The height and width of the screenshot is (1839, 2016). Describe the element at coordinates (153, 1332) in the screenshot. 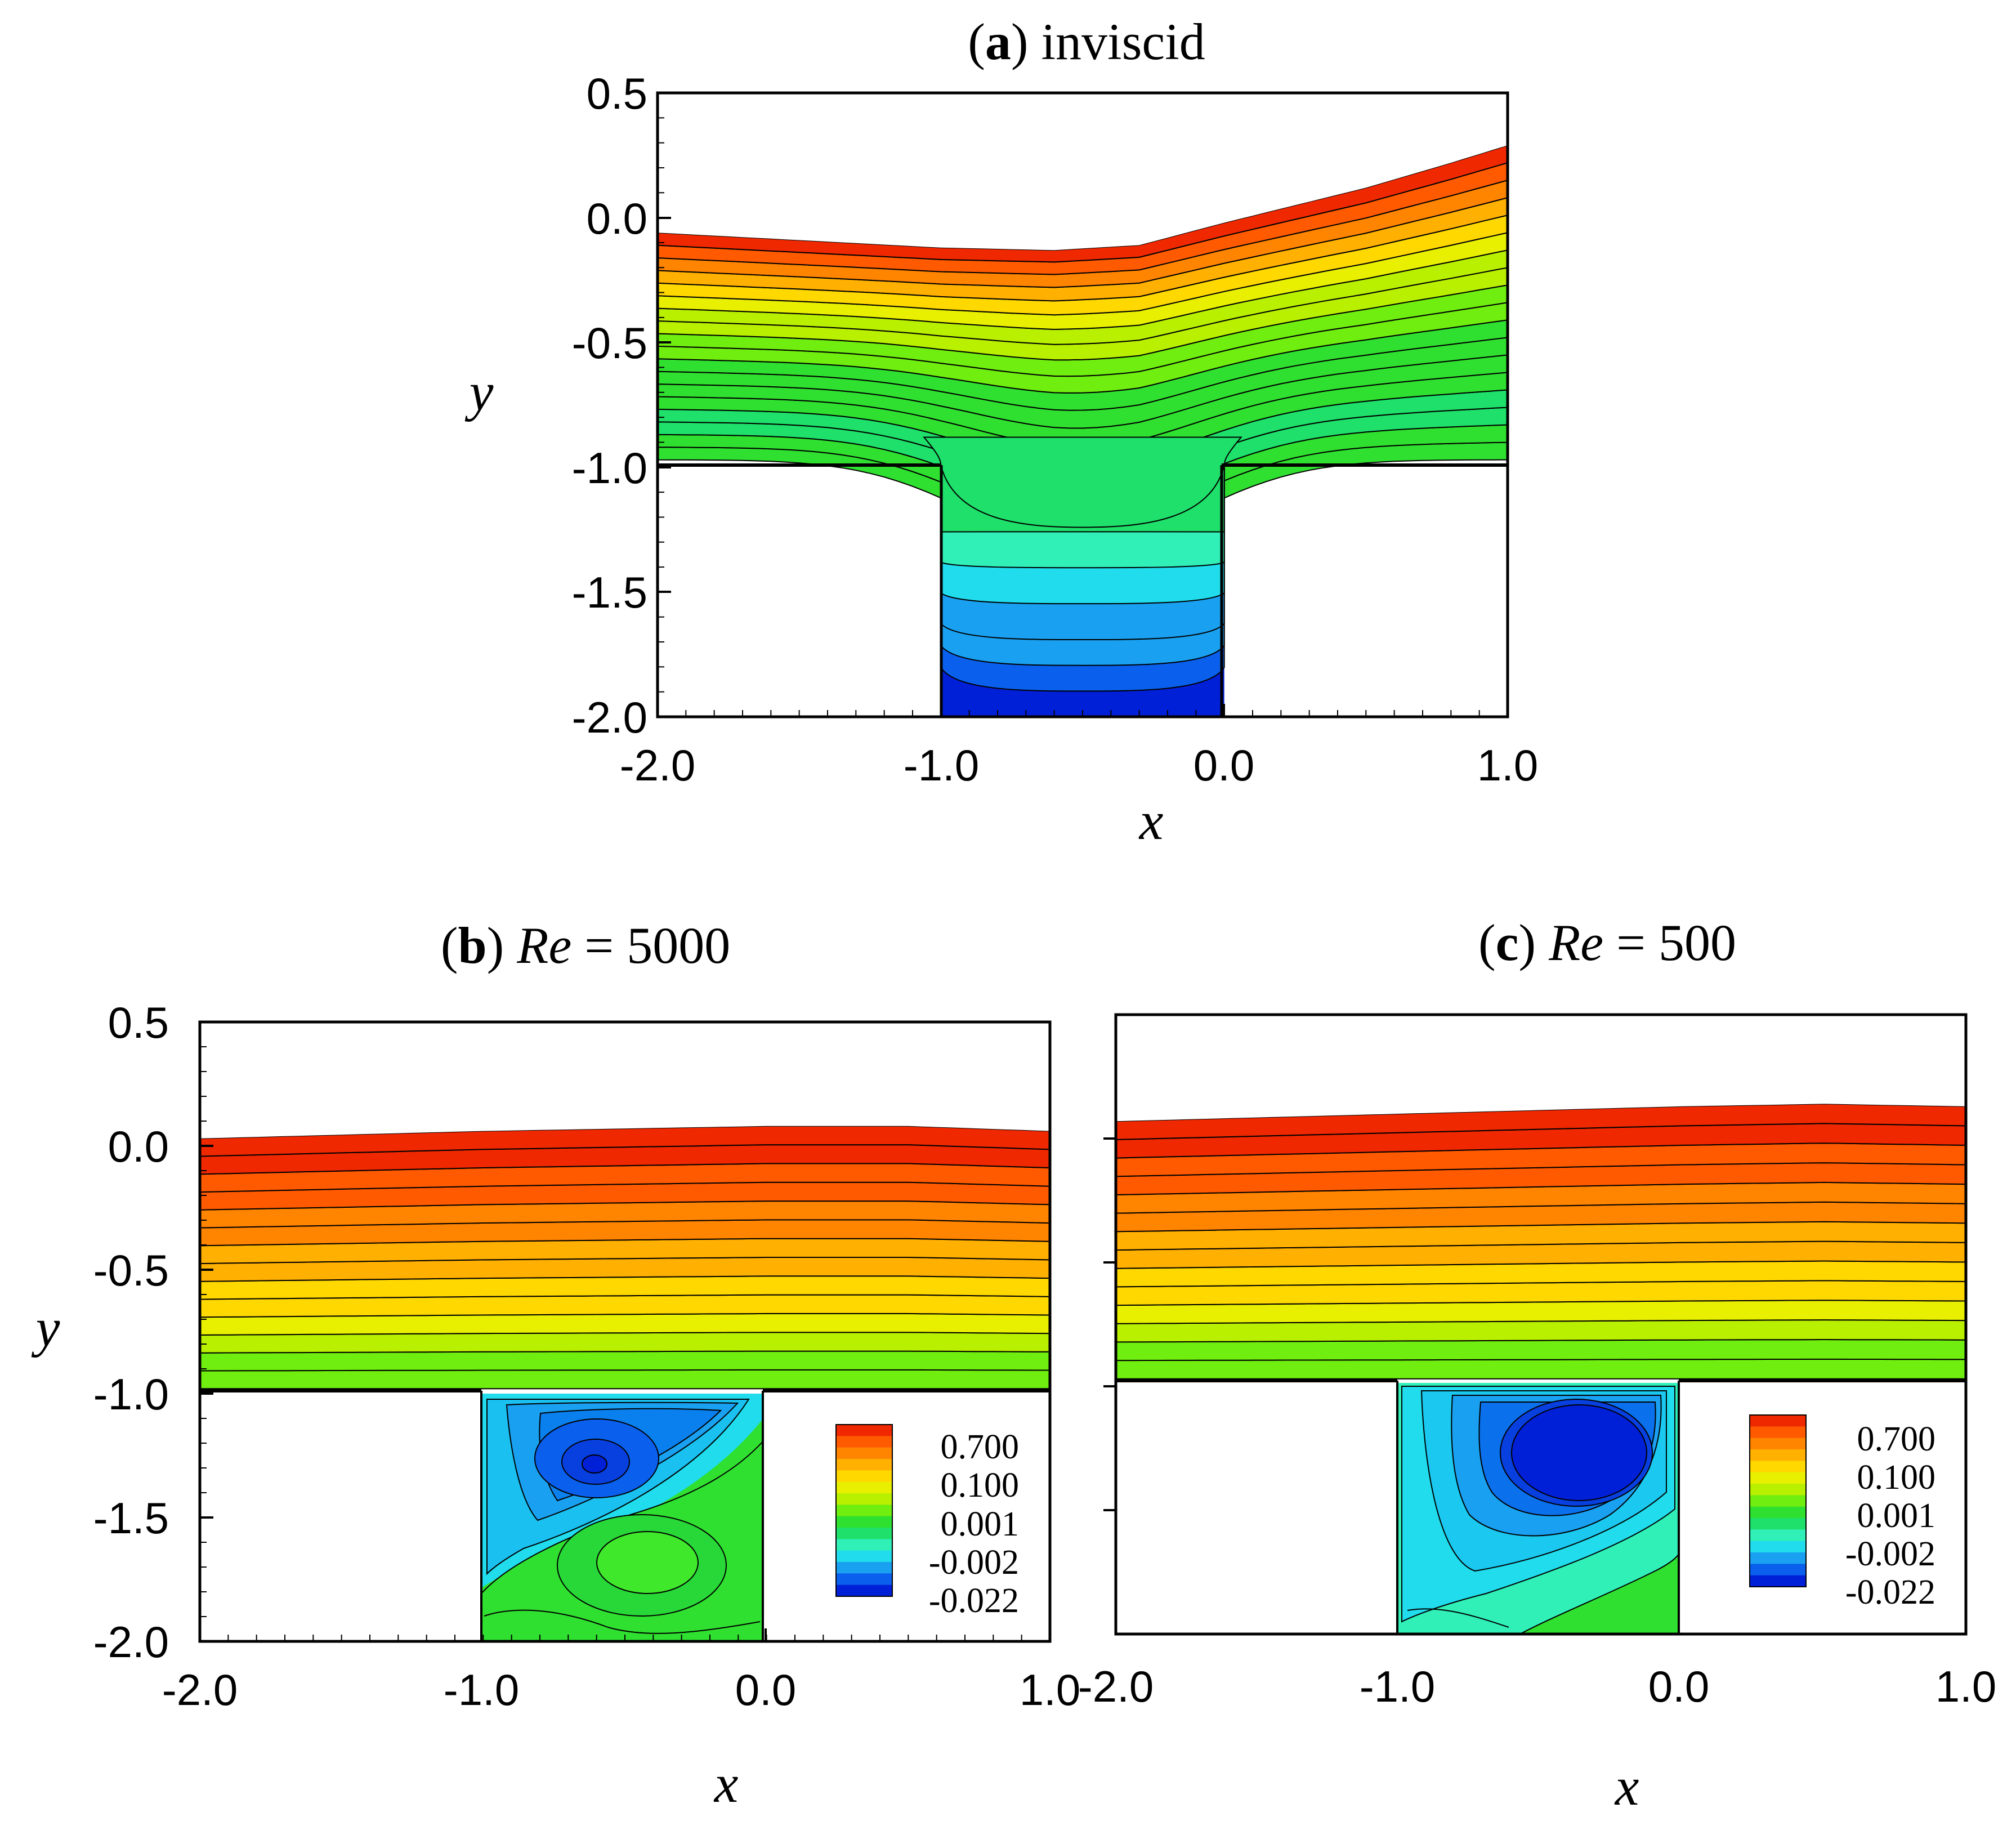

I see `panel-b-yticks: 0.5 0.0 -0.5 -1.0 -1.5 -2.0` at that location.